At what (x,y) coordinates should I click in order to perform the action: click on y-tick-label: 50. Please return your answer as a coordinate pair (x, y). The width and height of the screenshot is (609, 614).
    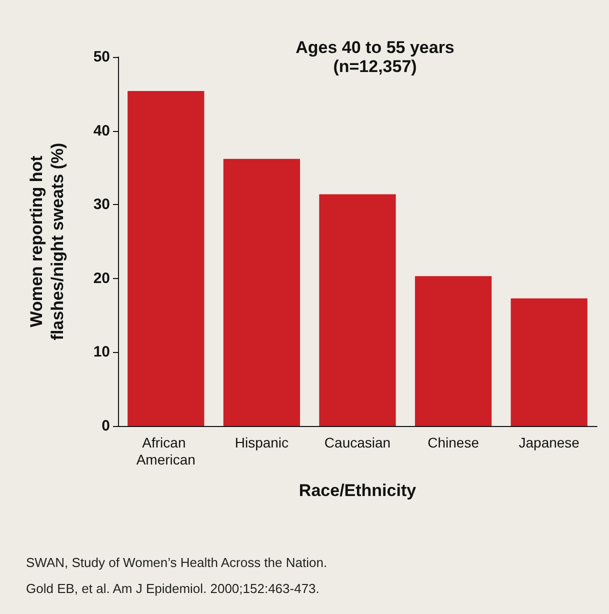
    Looking at the image, I should click on (101, 57).